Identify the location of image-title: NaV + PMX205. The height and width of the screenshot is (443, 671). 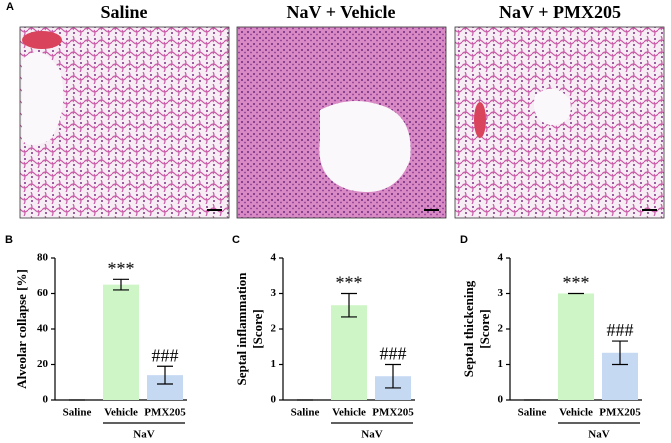
(560, 12).